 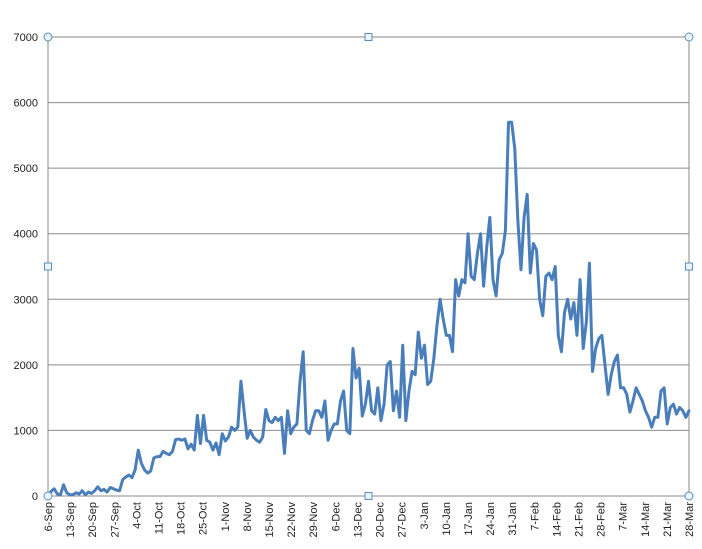 I want to click on x-tick-label: 31-Jan, so click(x=513, y=519).